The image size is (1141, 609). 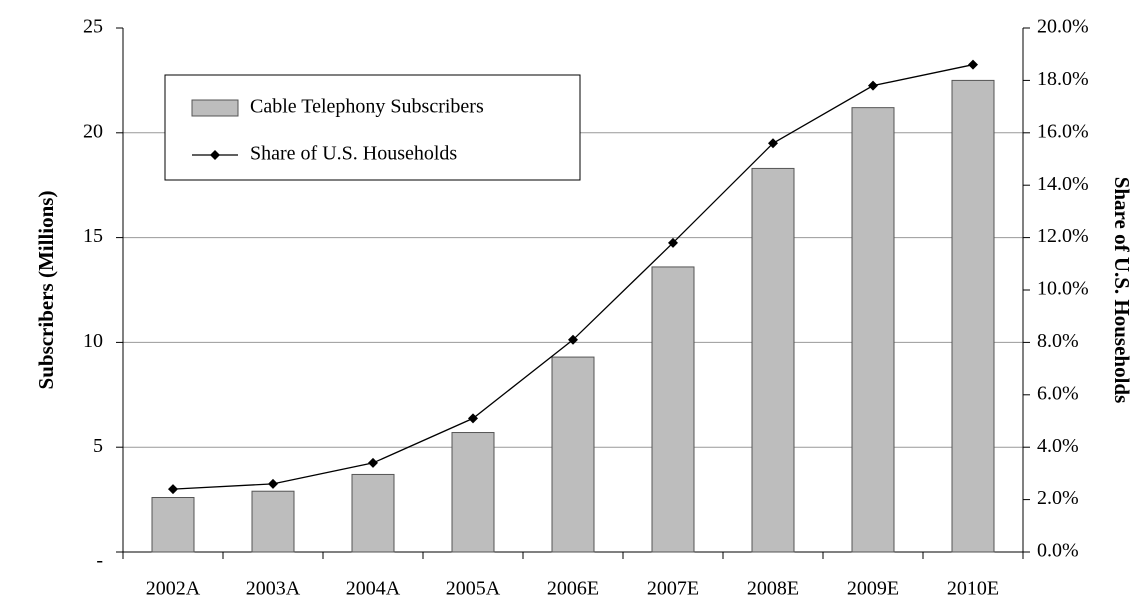 I want to click on legend-box, so click(x=372, y=127).